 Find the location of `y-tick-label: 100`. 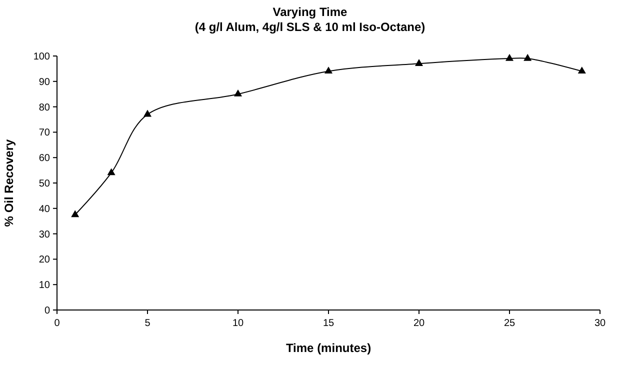

y-tick-label: 100 is located at coordinates (41, 57).